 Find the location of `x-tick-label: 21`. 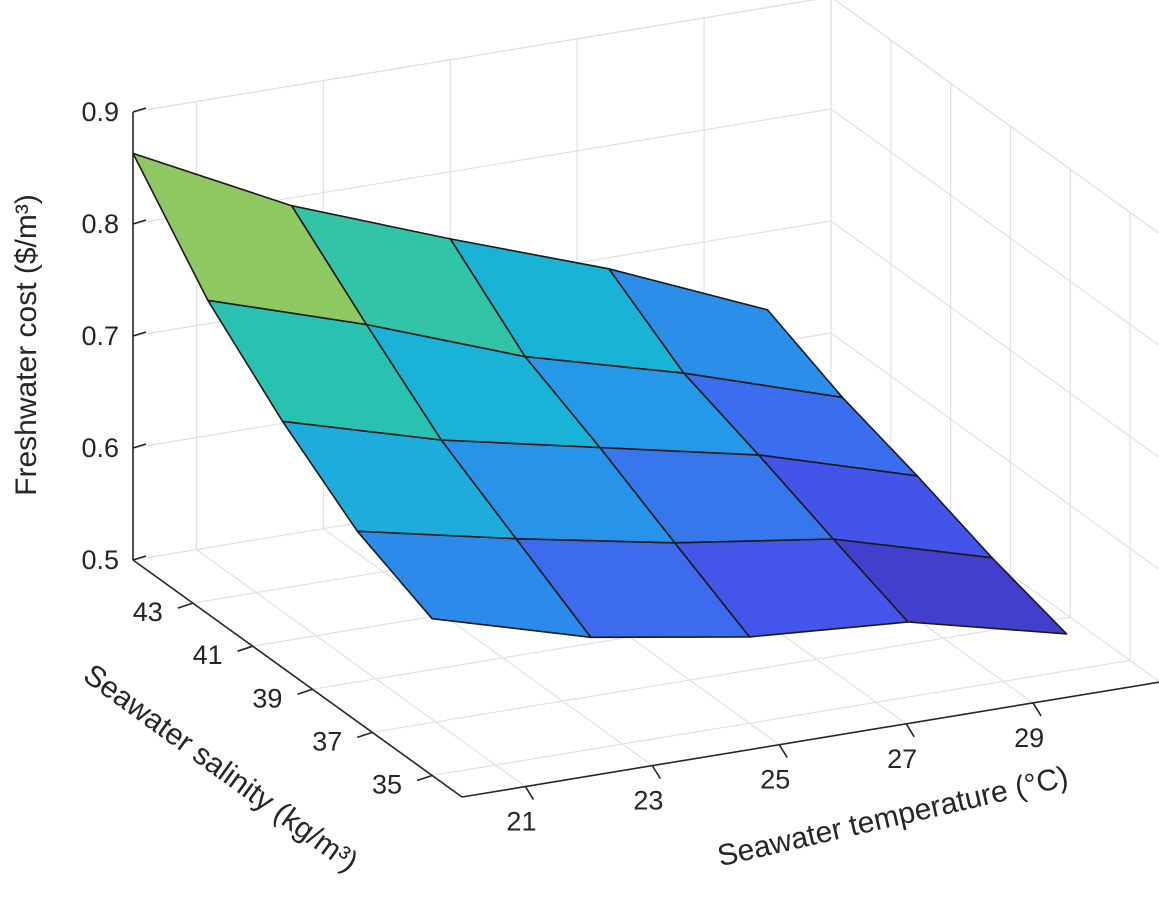

x-tick-label: 21 is located at coordinates (521, 822).